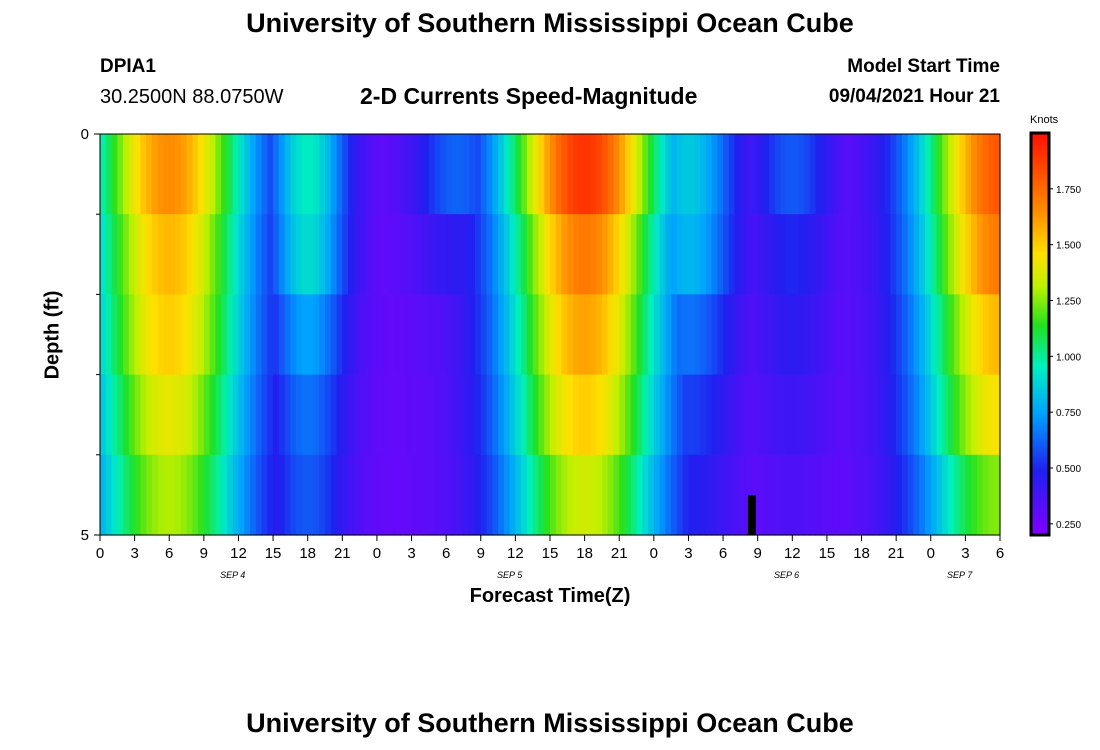 Image resolution: width=1100 pixels, height=750 pixels. Describe the element at coordinates (758, 553) in the screenshot. I see `x-tick-label: 9` at that location.